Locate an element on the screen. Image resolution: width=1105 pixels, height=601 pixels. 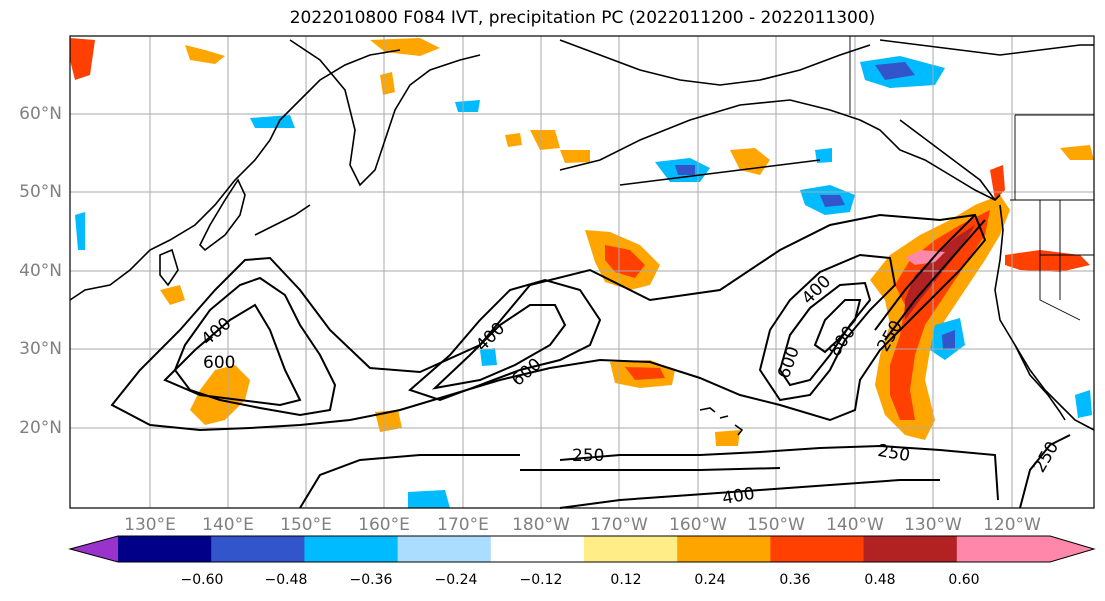
precip-negative-nw1 is located at coordinates (272, 121).